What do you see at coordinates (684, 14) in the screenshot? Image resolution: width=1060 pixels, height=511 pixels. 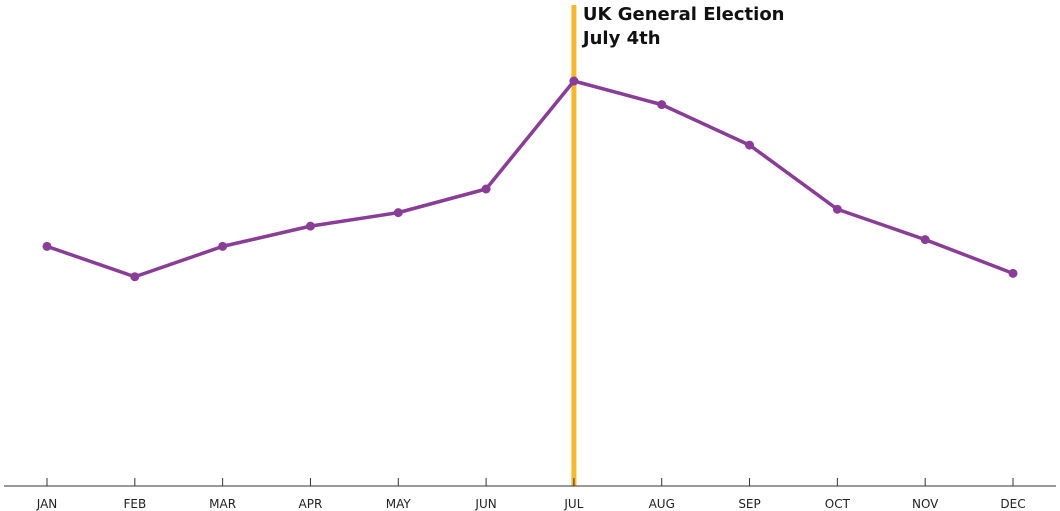 I see `election-annotation-title: UK General Election` at bounding box center [684, 14].